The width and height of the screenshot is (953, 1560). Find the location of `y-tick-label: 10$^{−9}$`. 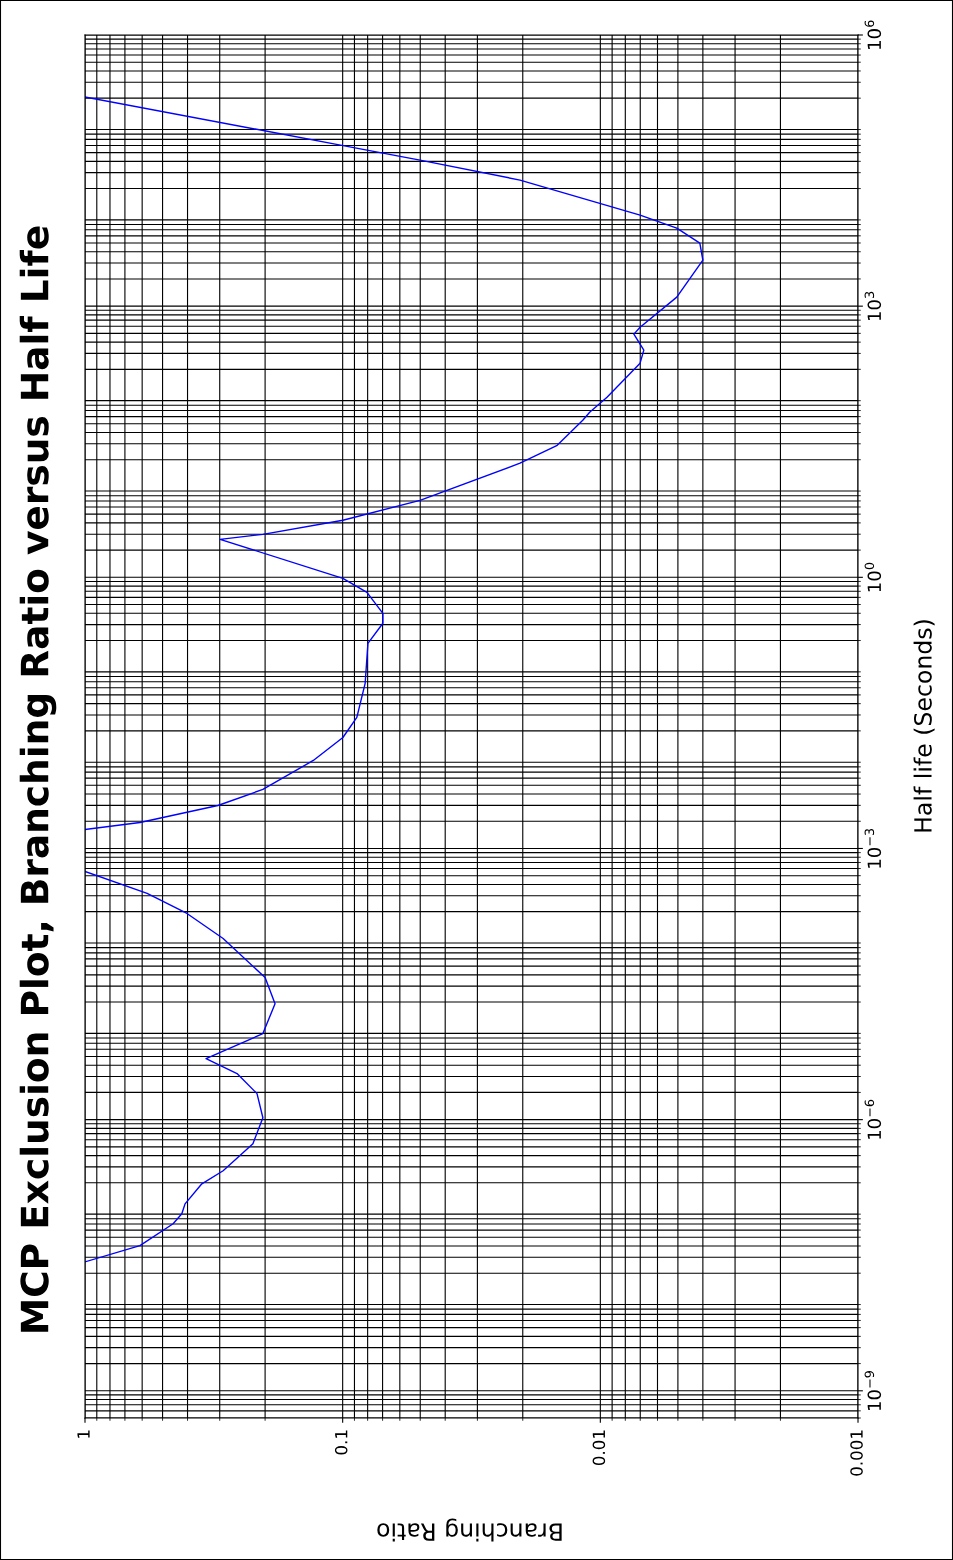

y-tick-label: 10$^{−9}$ is located at coordinates (873, 1391).